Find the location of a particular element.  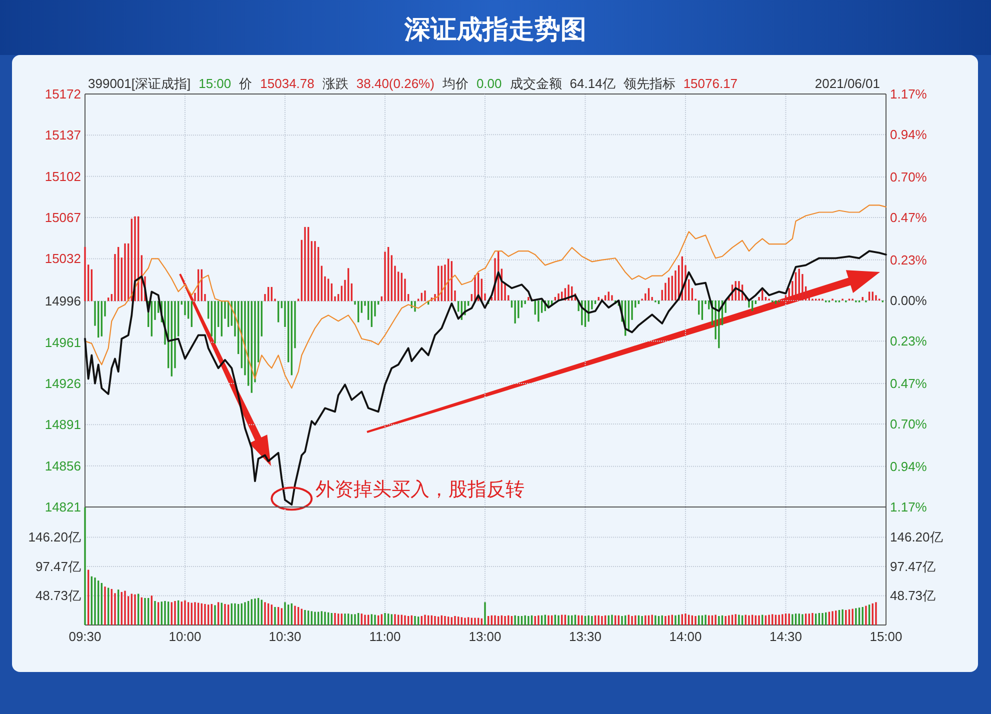

y-tick-label: 14856 is located at coordinates (62, 466).